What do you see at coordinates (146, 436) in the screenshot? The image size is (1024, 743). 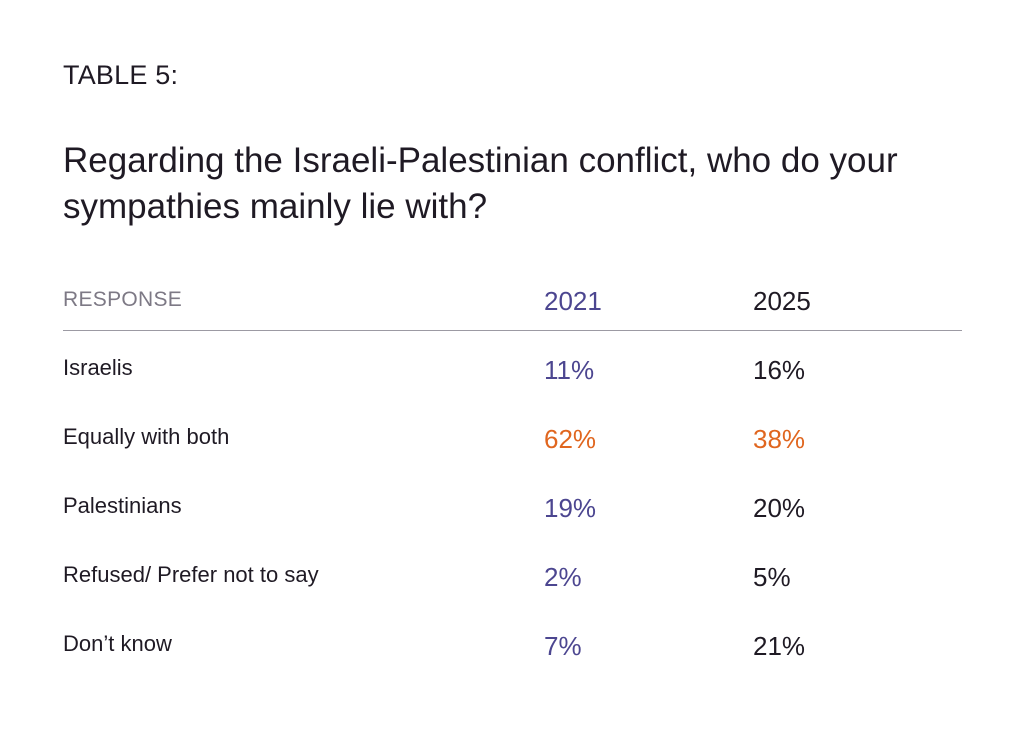 I see `row-response: Equally with both` at bounding box center [146, 436].